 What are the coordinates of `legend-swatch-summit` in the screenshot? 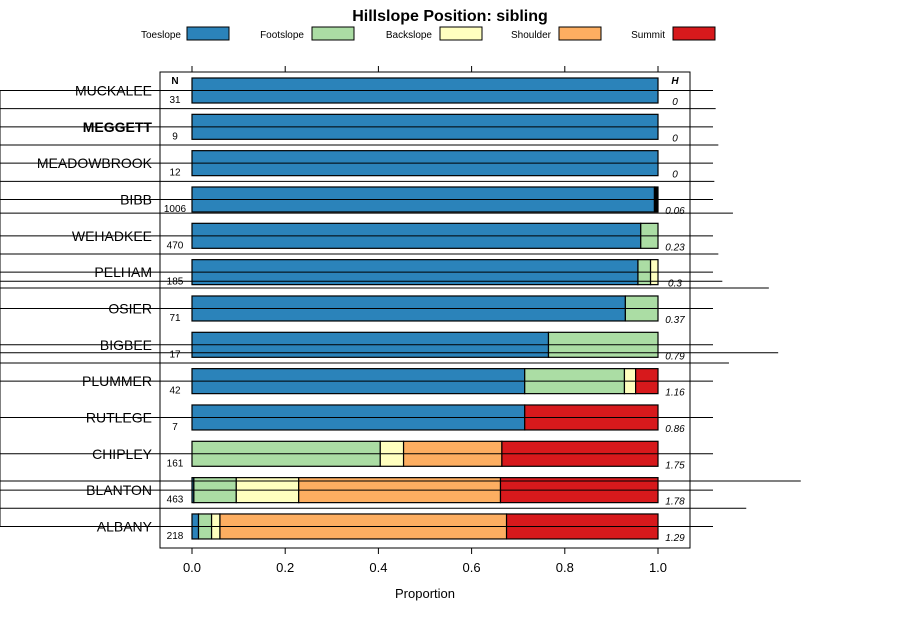 It's located at (694, 33).